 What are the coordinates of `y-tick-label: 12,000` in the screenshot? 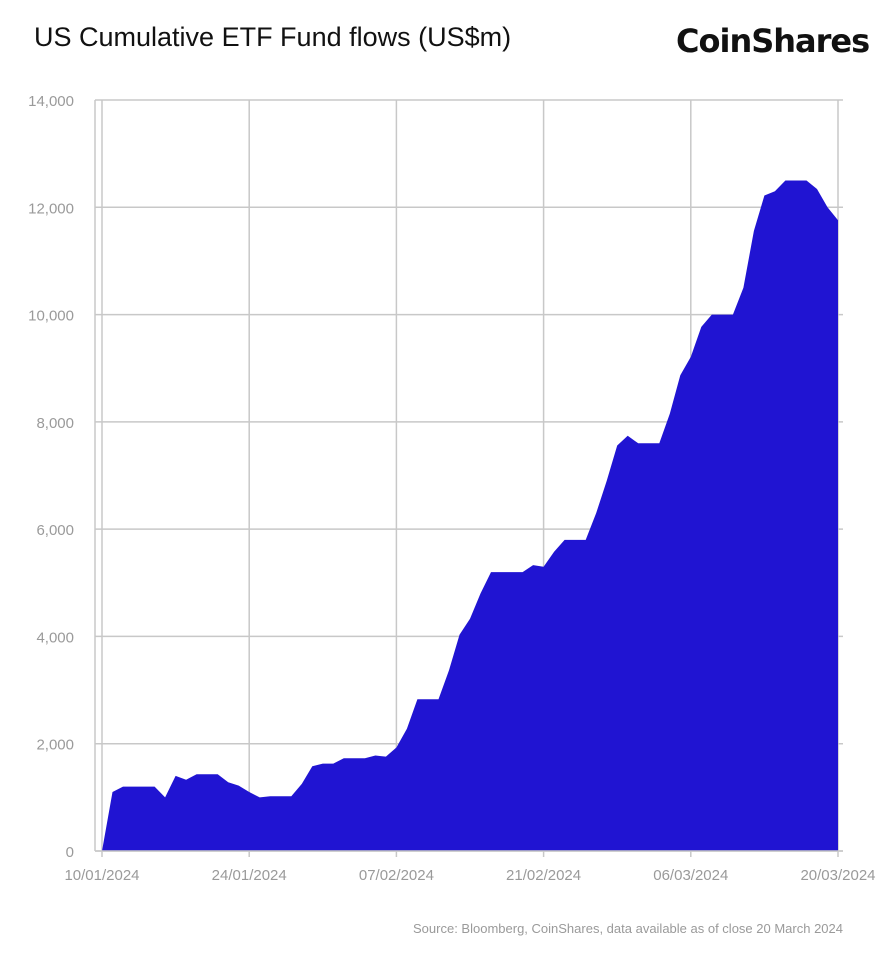 It's located at (51, 208).